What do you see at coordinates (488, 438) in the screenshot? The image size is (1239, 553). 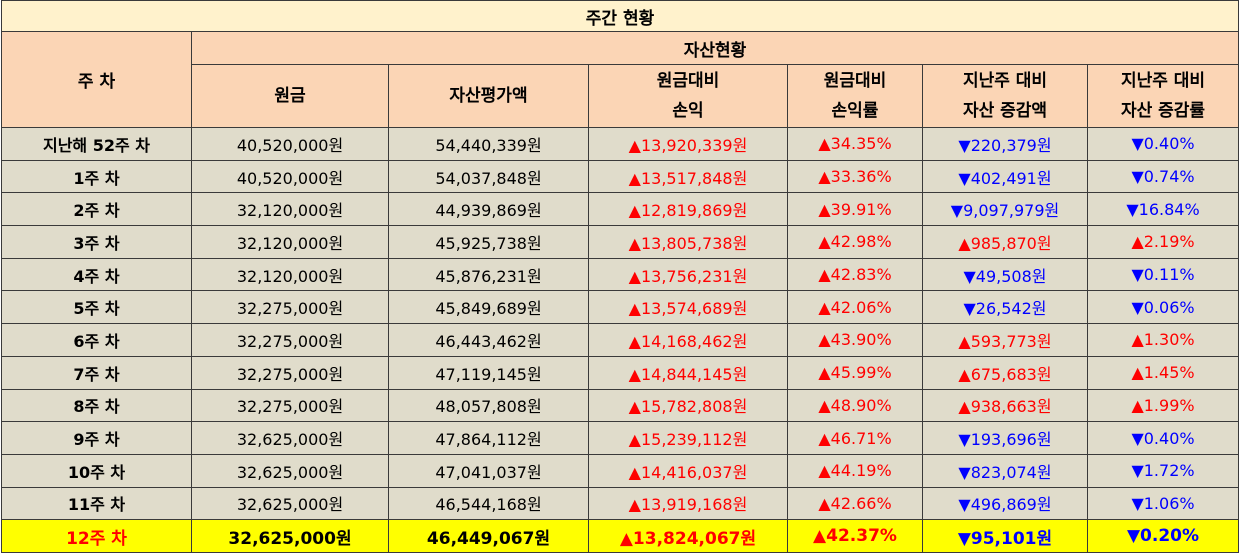 I see `asset-value-cell: 47,864,112원` at bounding box center [488, 438].